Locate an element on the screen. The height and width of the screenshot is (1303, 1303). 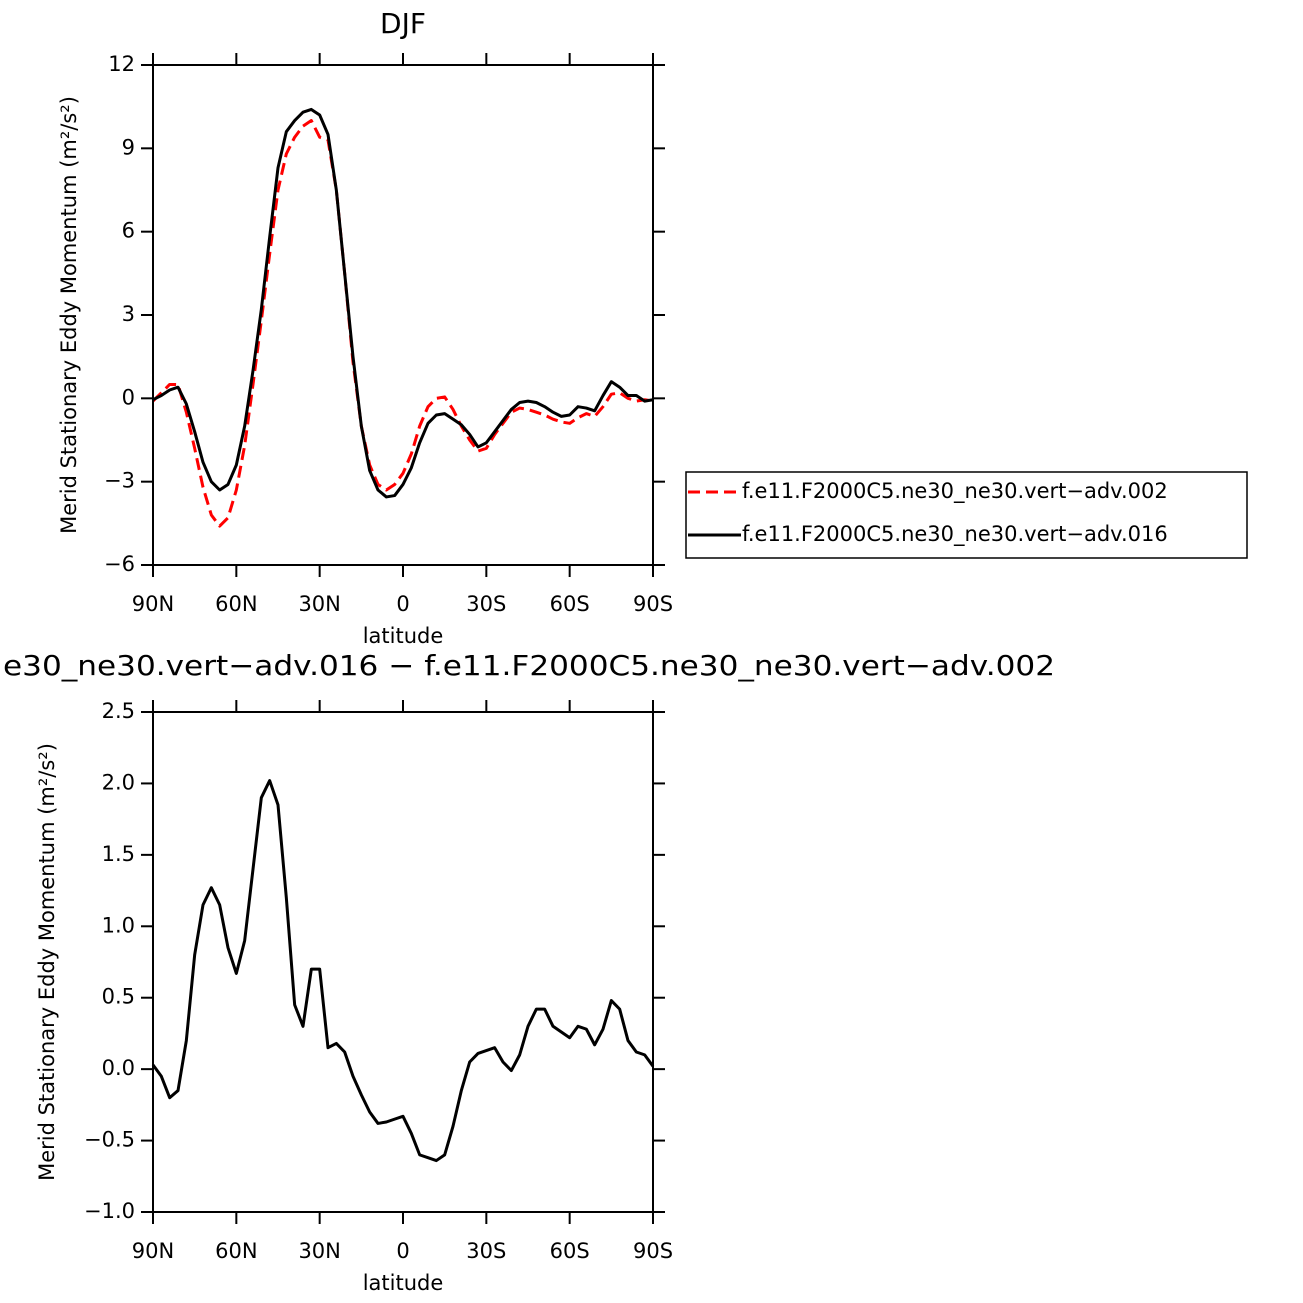
y-tick-label: 6 is located at coordinates (128, 231).